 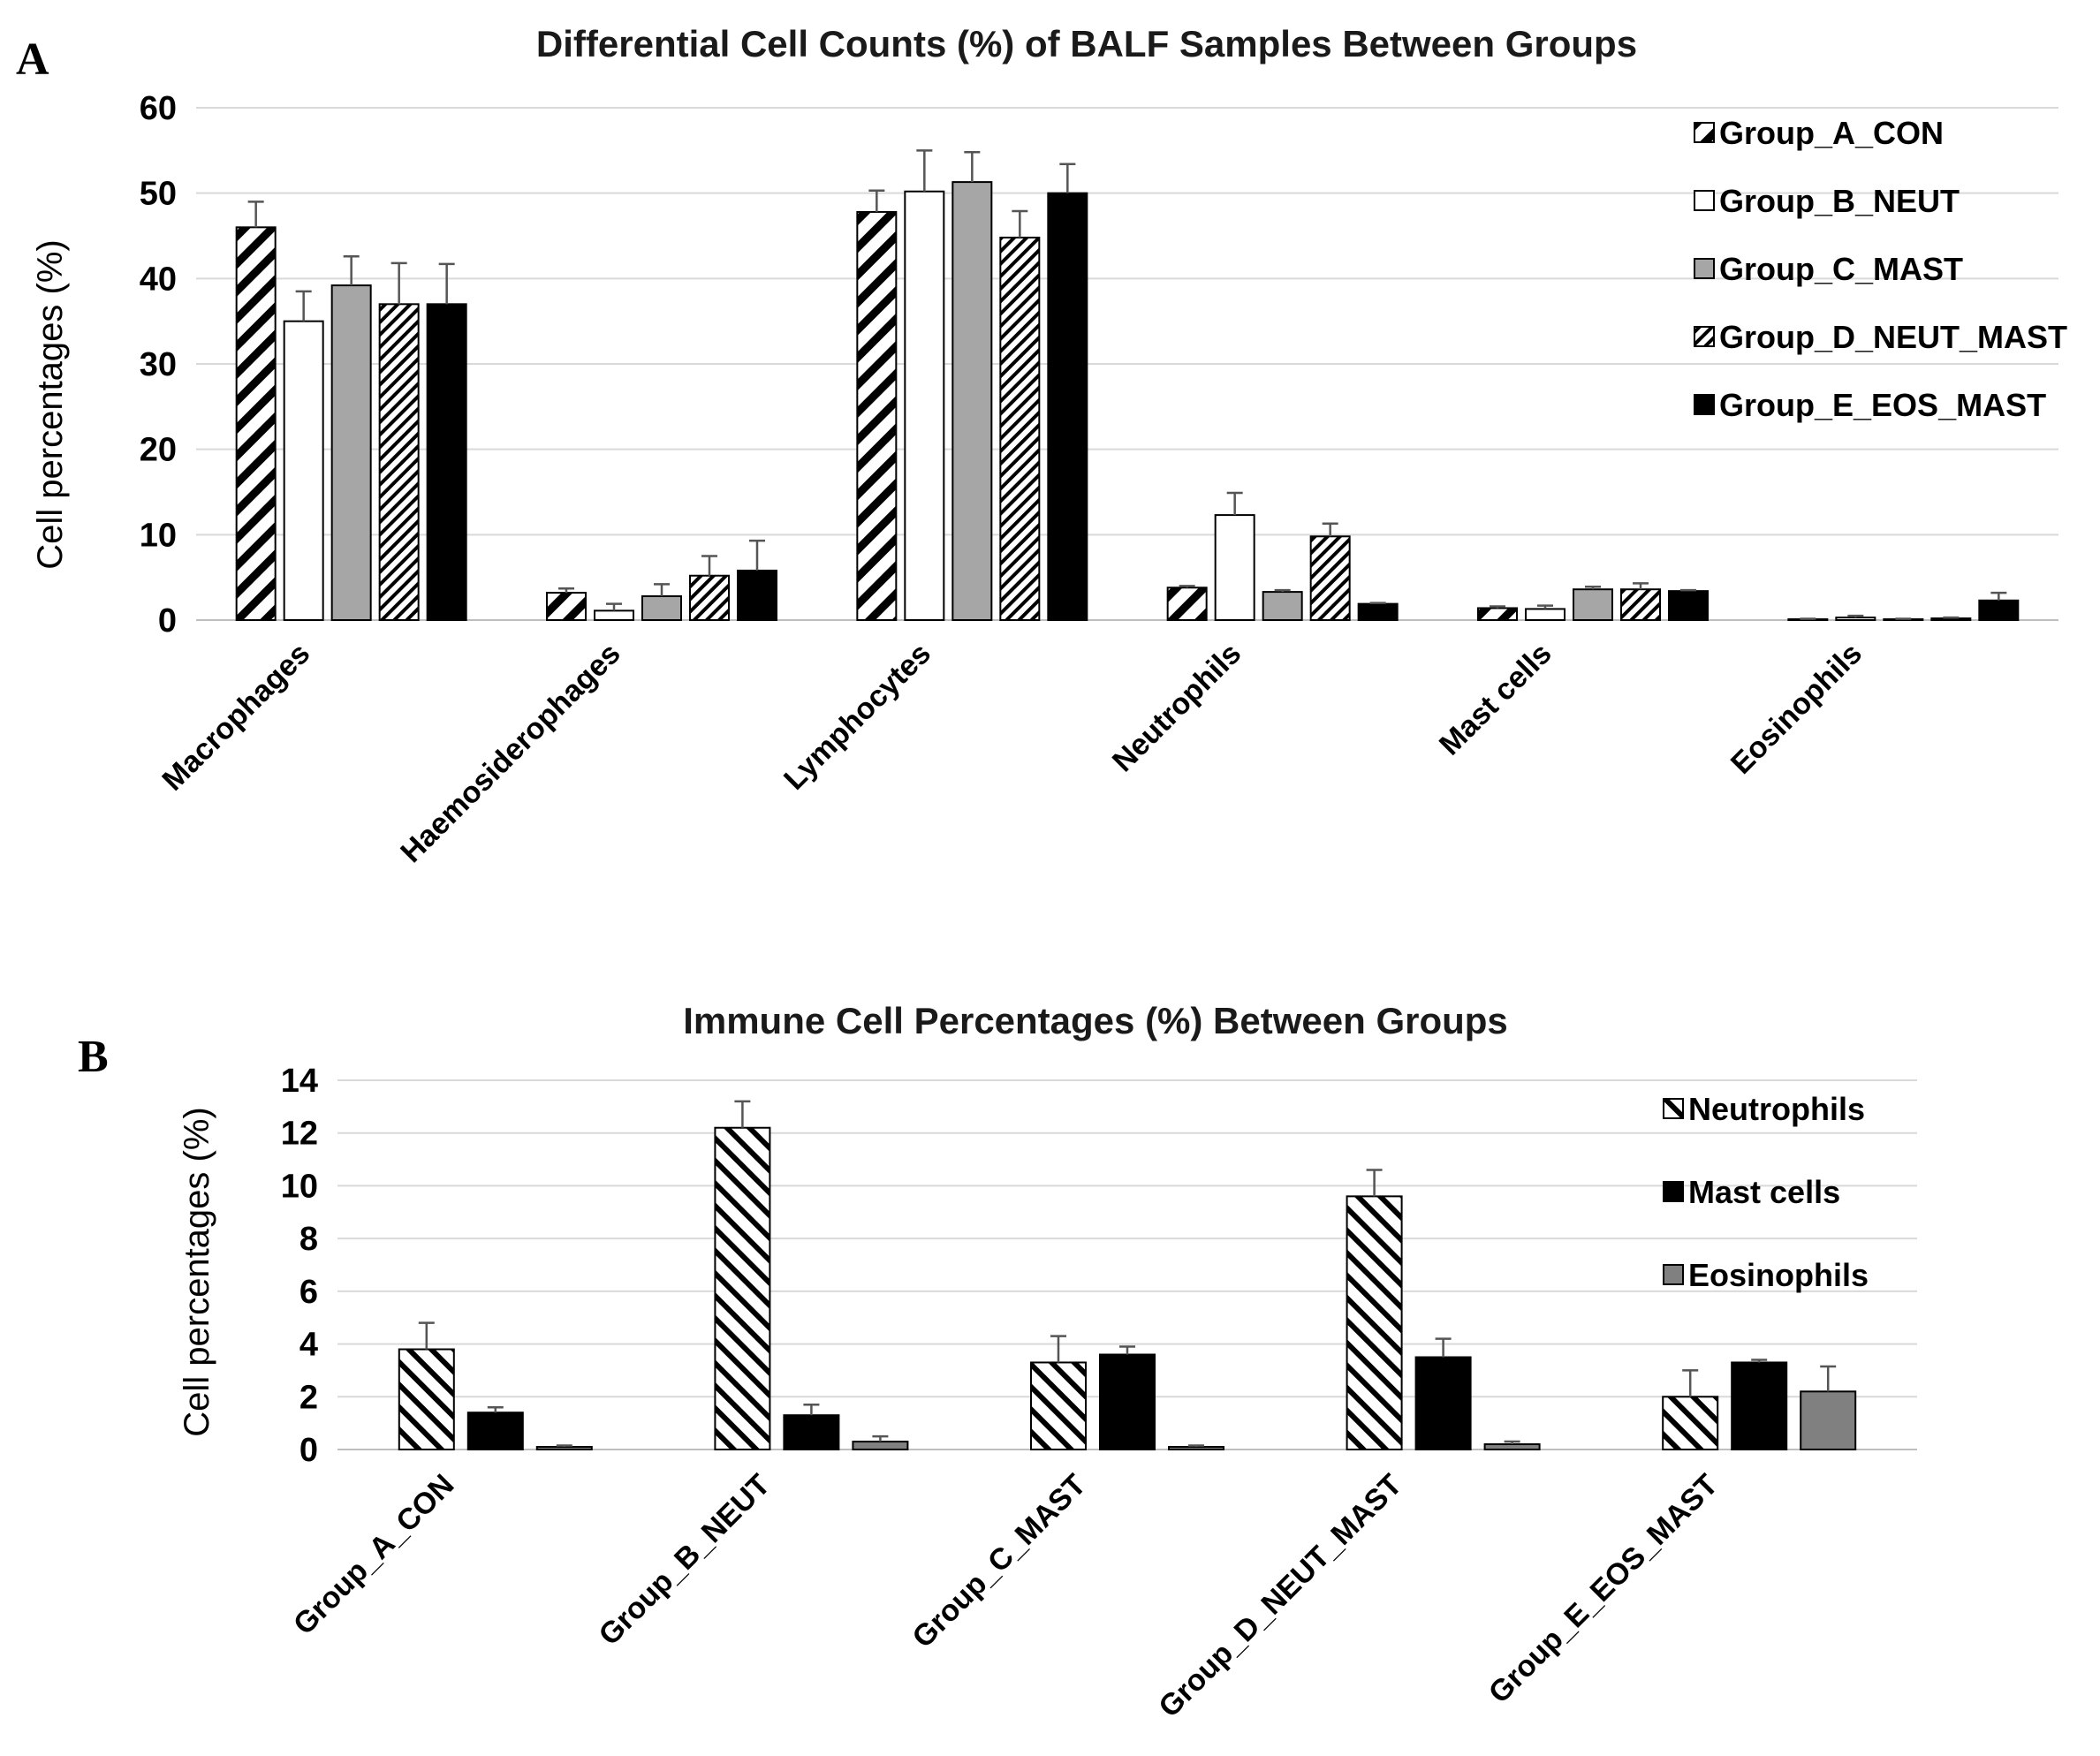 What do you see at coordinates (924, 171) in the screenshot?
I see `error-bar-lymphocytes-group-b-neut` at bounding box center [924, 171].